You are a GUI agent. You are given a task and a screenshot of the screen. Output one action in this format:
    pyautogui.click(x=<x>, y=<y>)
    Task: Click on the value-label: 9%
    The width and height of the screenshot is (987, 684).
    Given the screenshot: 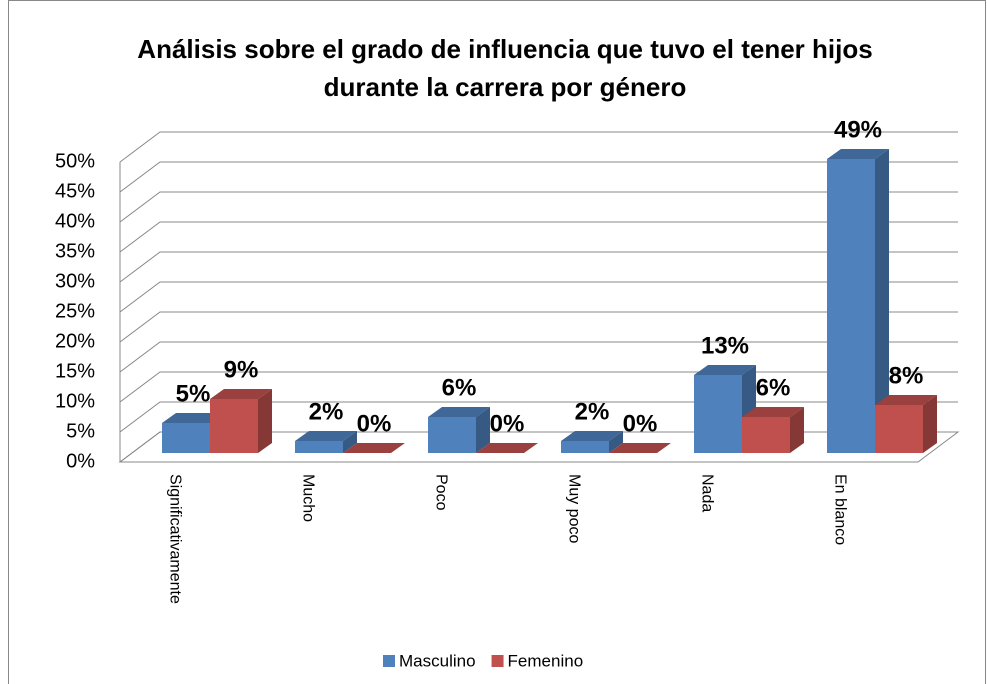 What is the action you would take?
    pyautogui.click(x=241, y=369)
    